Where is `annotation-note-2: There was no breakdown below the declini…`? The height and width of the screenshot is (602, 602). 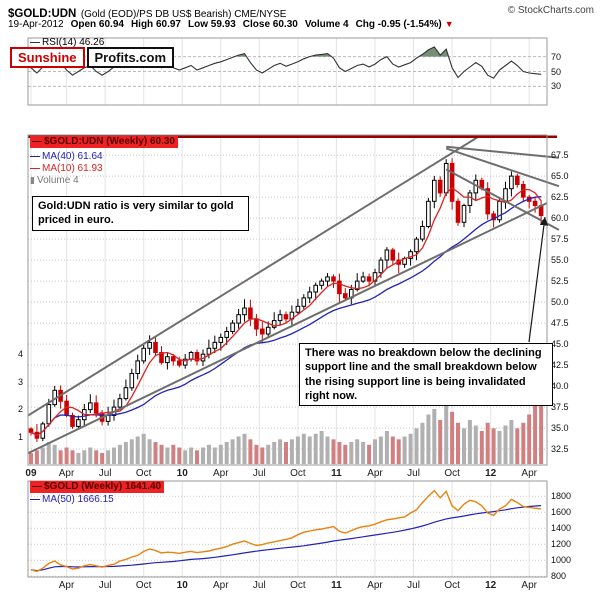
annotation-note-2: There was no breakdown below the declini… is located at coordinates (426, 375).